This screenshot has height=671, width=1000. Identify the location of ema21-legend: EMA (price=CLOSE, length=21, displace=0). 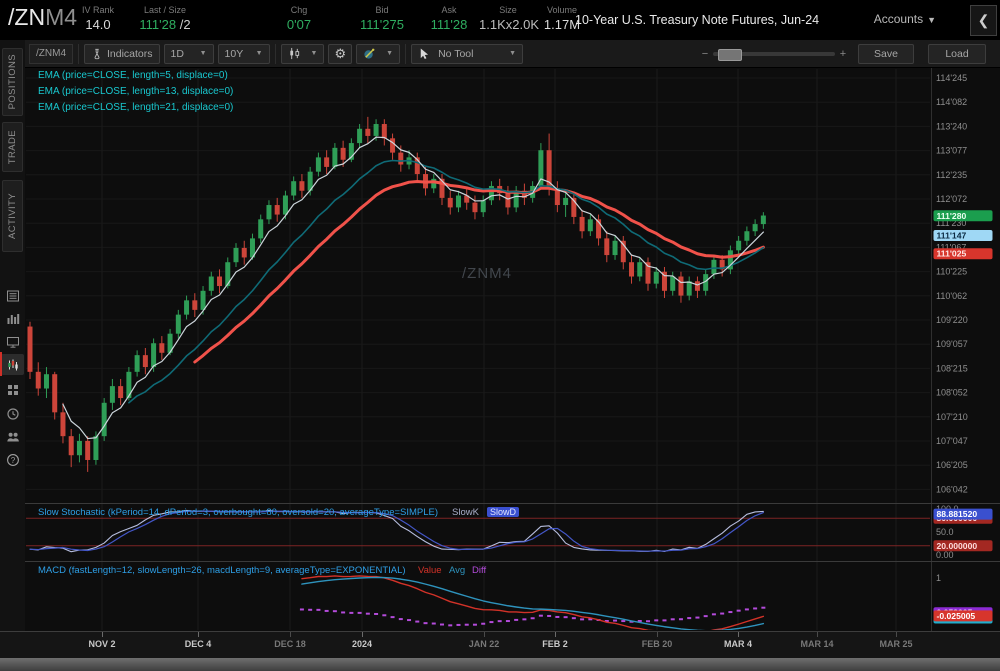
(136, 107).